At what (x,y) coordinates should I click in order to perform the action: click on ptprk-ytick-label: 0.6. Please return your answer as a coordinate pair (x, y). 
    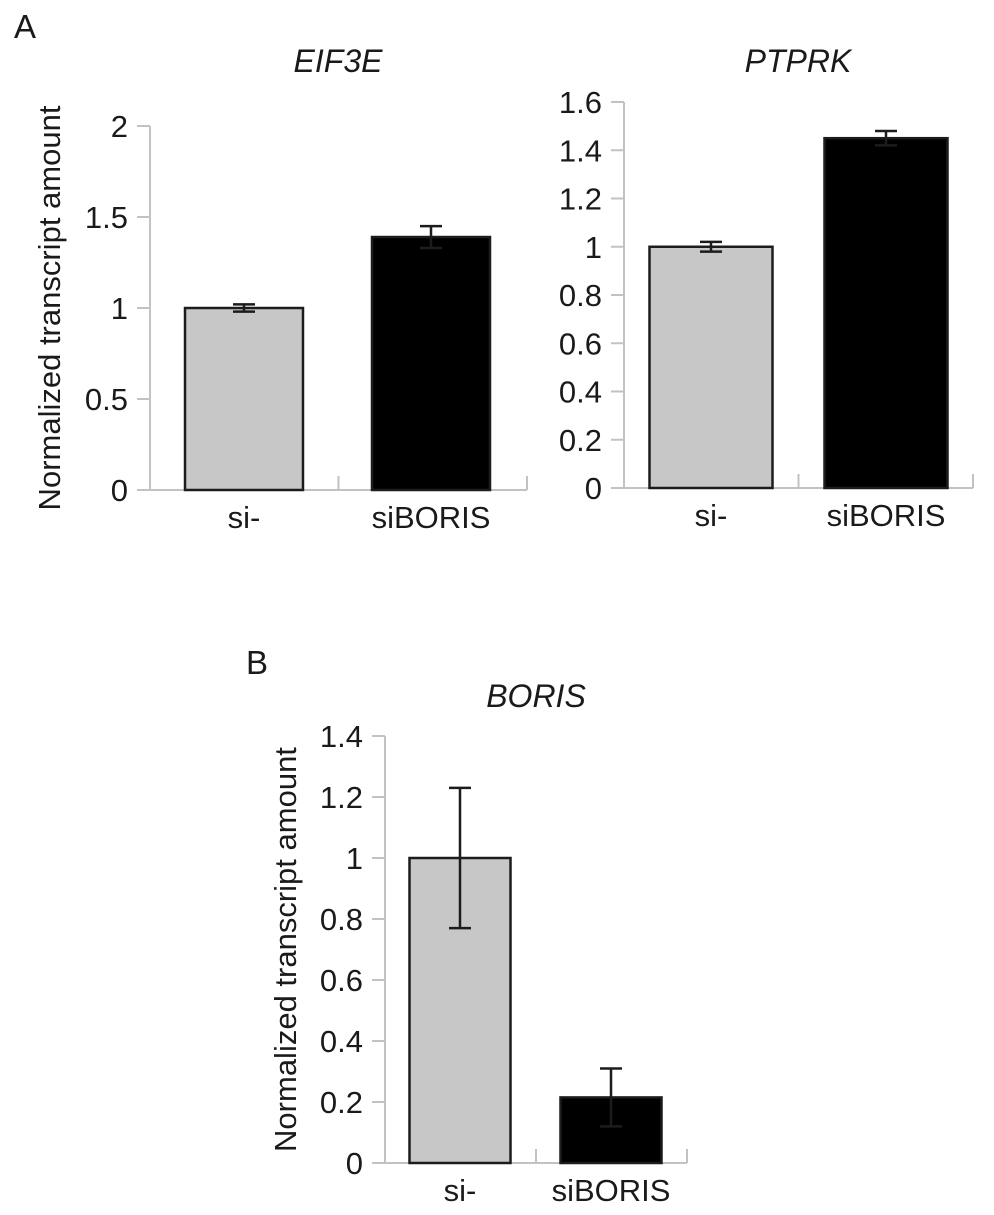
    Looking at the image, I should click on (580, 343).